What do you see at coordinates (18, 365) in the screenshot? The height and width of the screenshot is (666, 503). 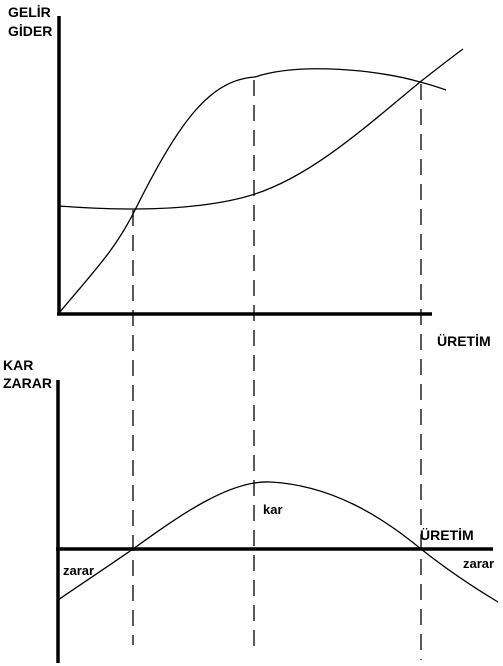 I see `bottom-y-label-line1: KAR` at bounding box center [18, 365].